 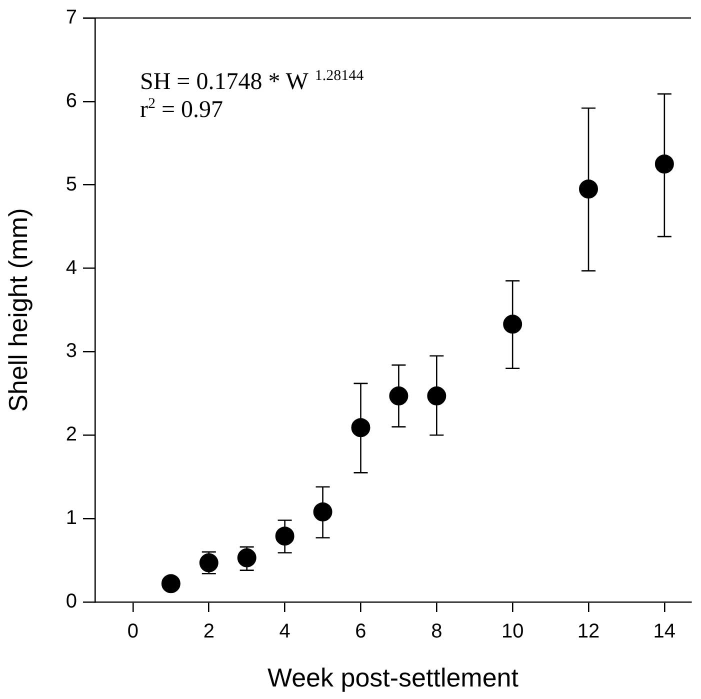 I want to click on x-tick-label: 10, so click(x=512, y=631).